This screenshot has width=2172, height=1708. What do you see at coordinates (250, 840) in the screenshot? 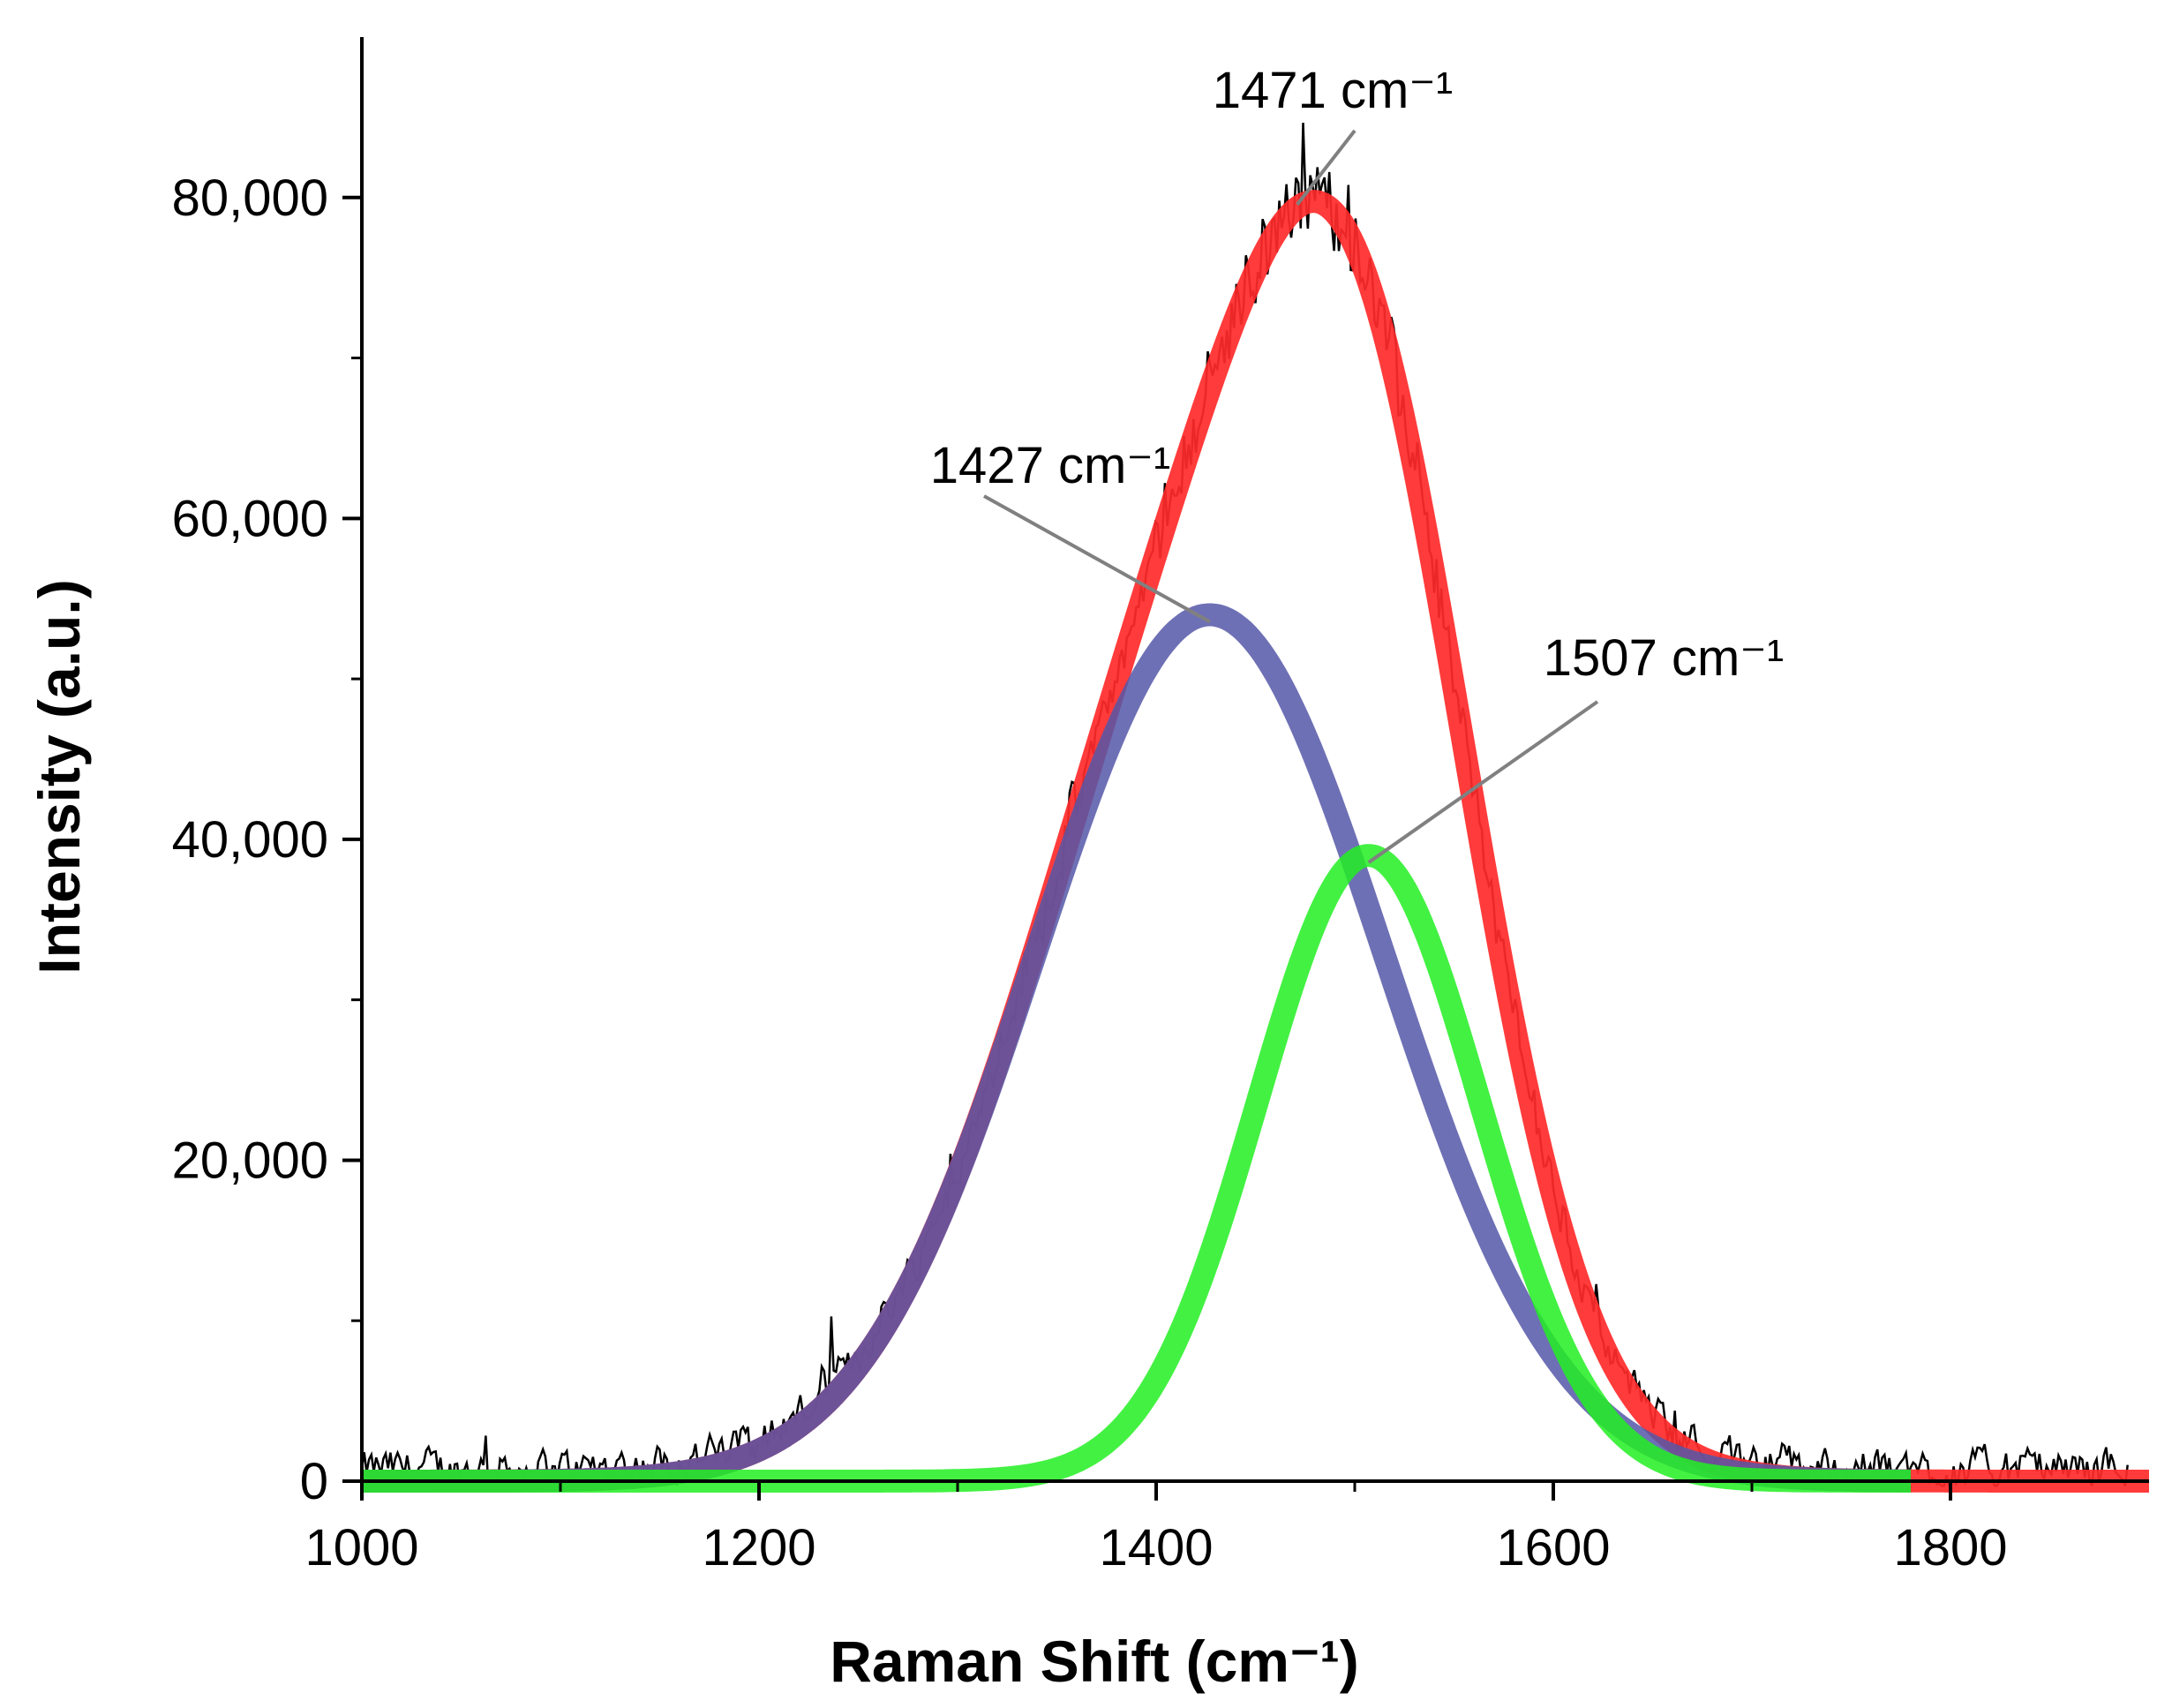
I see `y-tick-label: 40,000` at bounding box center [250, 840].